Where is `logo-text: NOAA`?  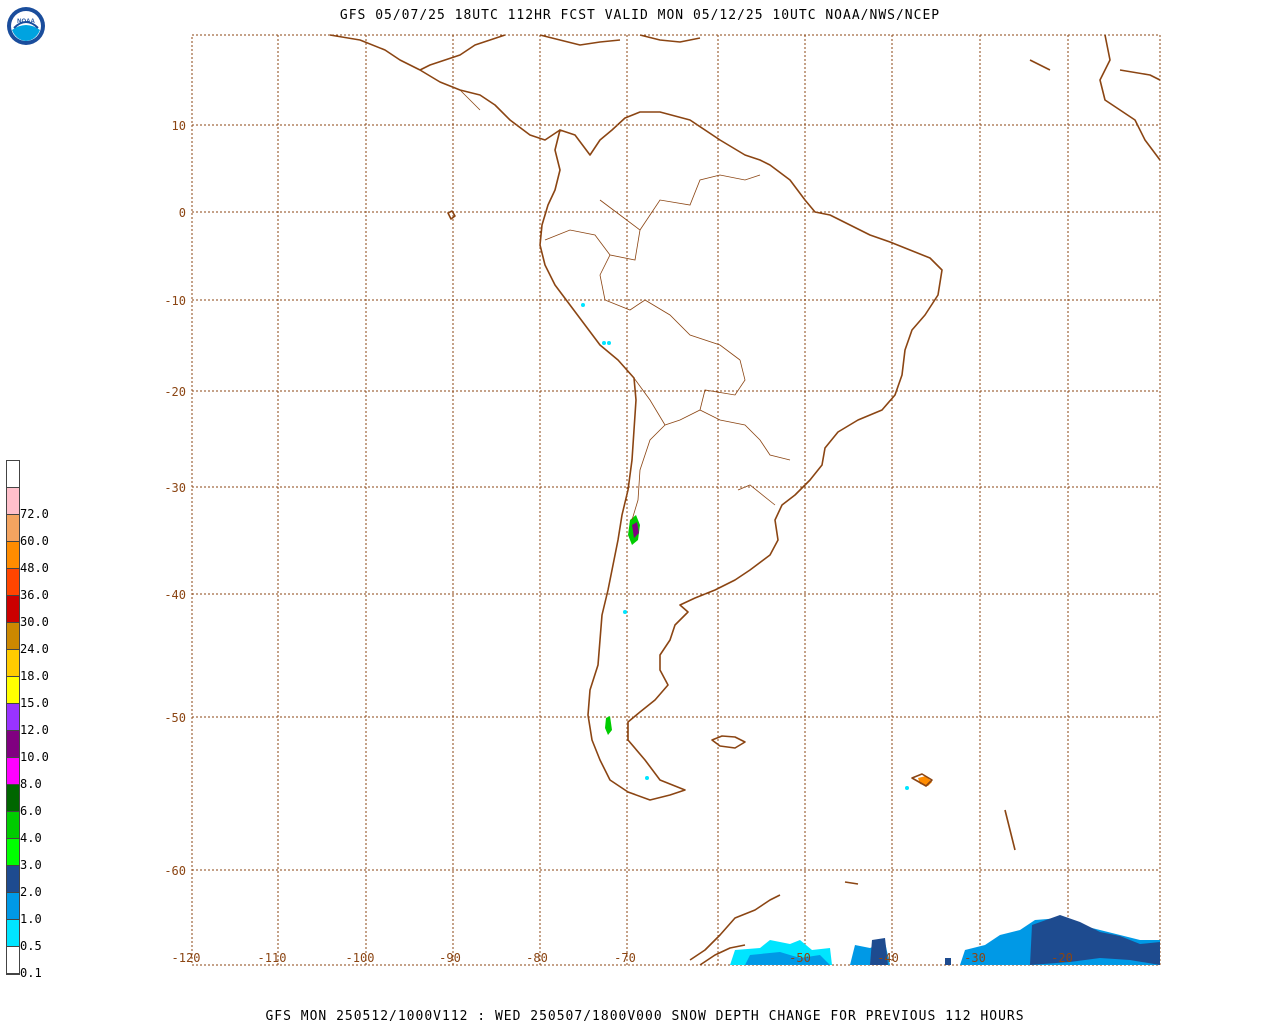 logo-text: NOAA is located at coordinates (26, 22).